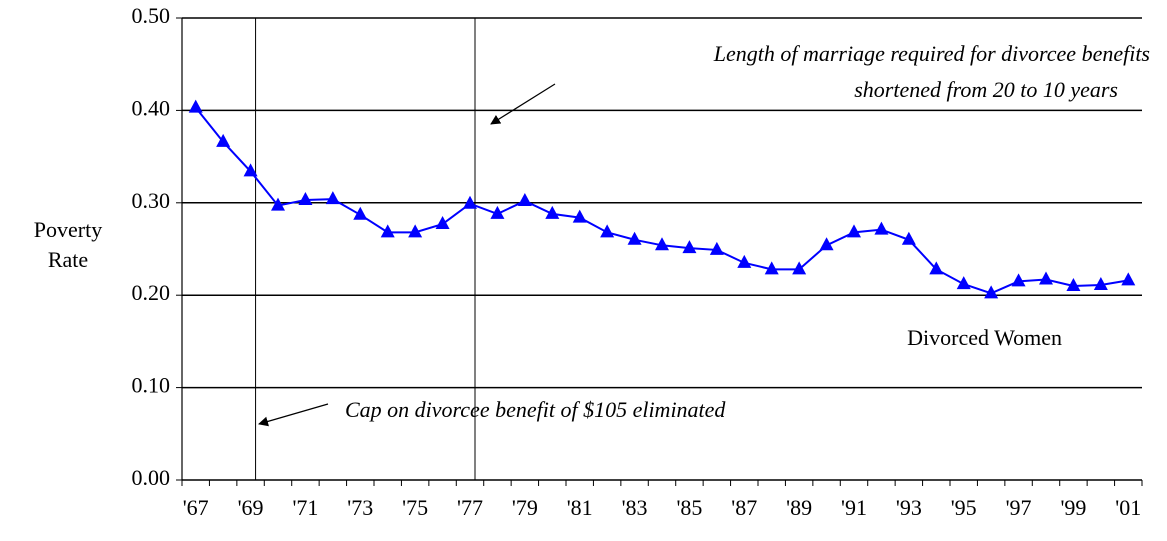 The image size is (1167, 541). What do you see at coordinates (635, 507) in the screenshot?
I see `x-tick-label: '83` at bounding box center [635, 507].